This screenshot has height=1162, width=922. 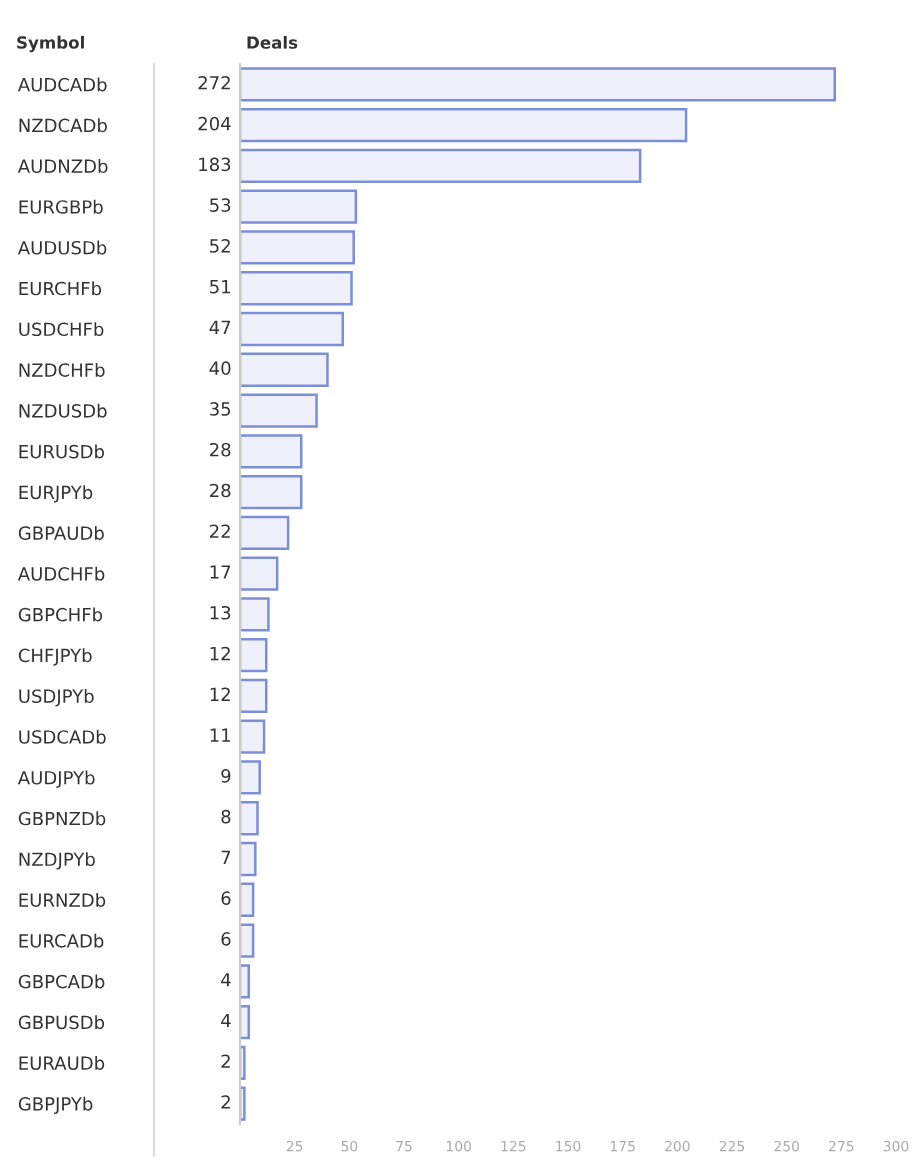 I want to click on y-tick-label: EURGBPb, so click(x=61, y=206).